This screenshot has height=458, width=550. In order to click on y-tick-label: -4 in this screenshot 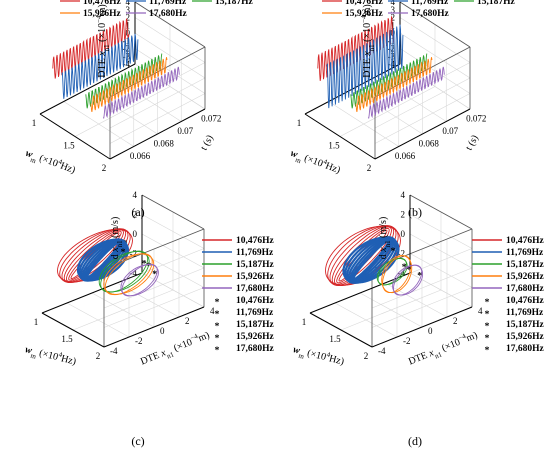, I will do `click(114, 351)`.